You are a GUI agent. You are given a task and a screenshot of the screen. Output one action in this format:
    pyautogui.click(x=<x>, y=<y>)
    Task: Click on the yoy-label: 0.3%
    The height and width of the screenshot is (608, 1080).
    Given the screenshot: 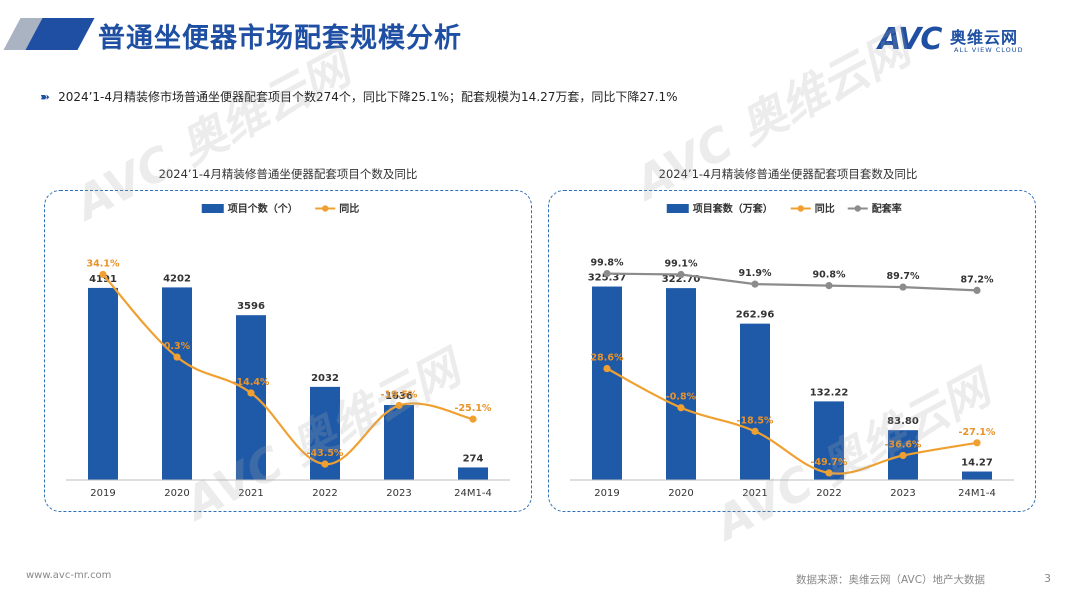 What is the action you would take?
    pyautogui.click(x=177, y=346)
    